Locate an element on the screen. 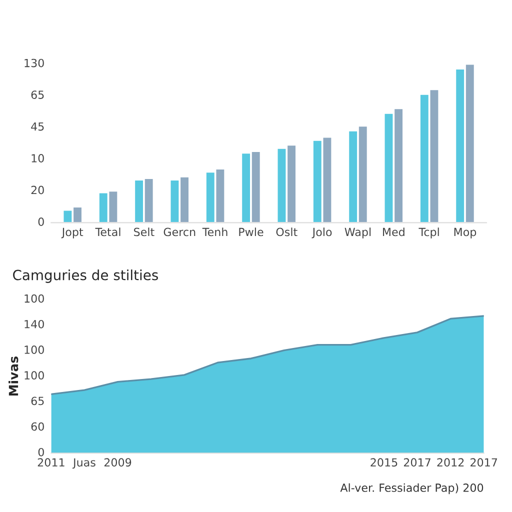  text: 140 is located at coordinates (34, 324).